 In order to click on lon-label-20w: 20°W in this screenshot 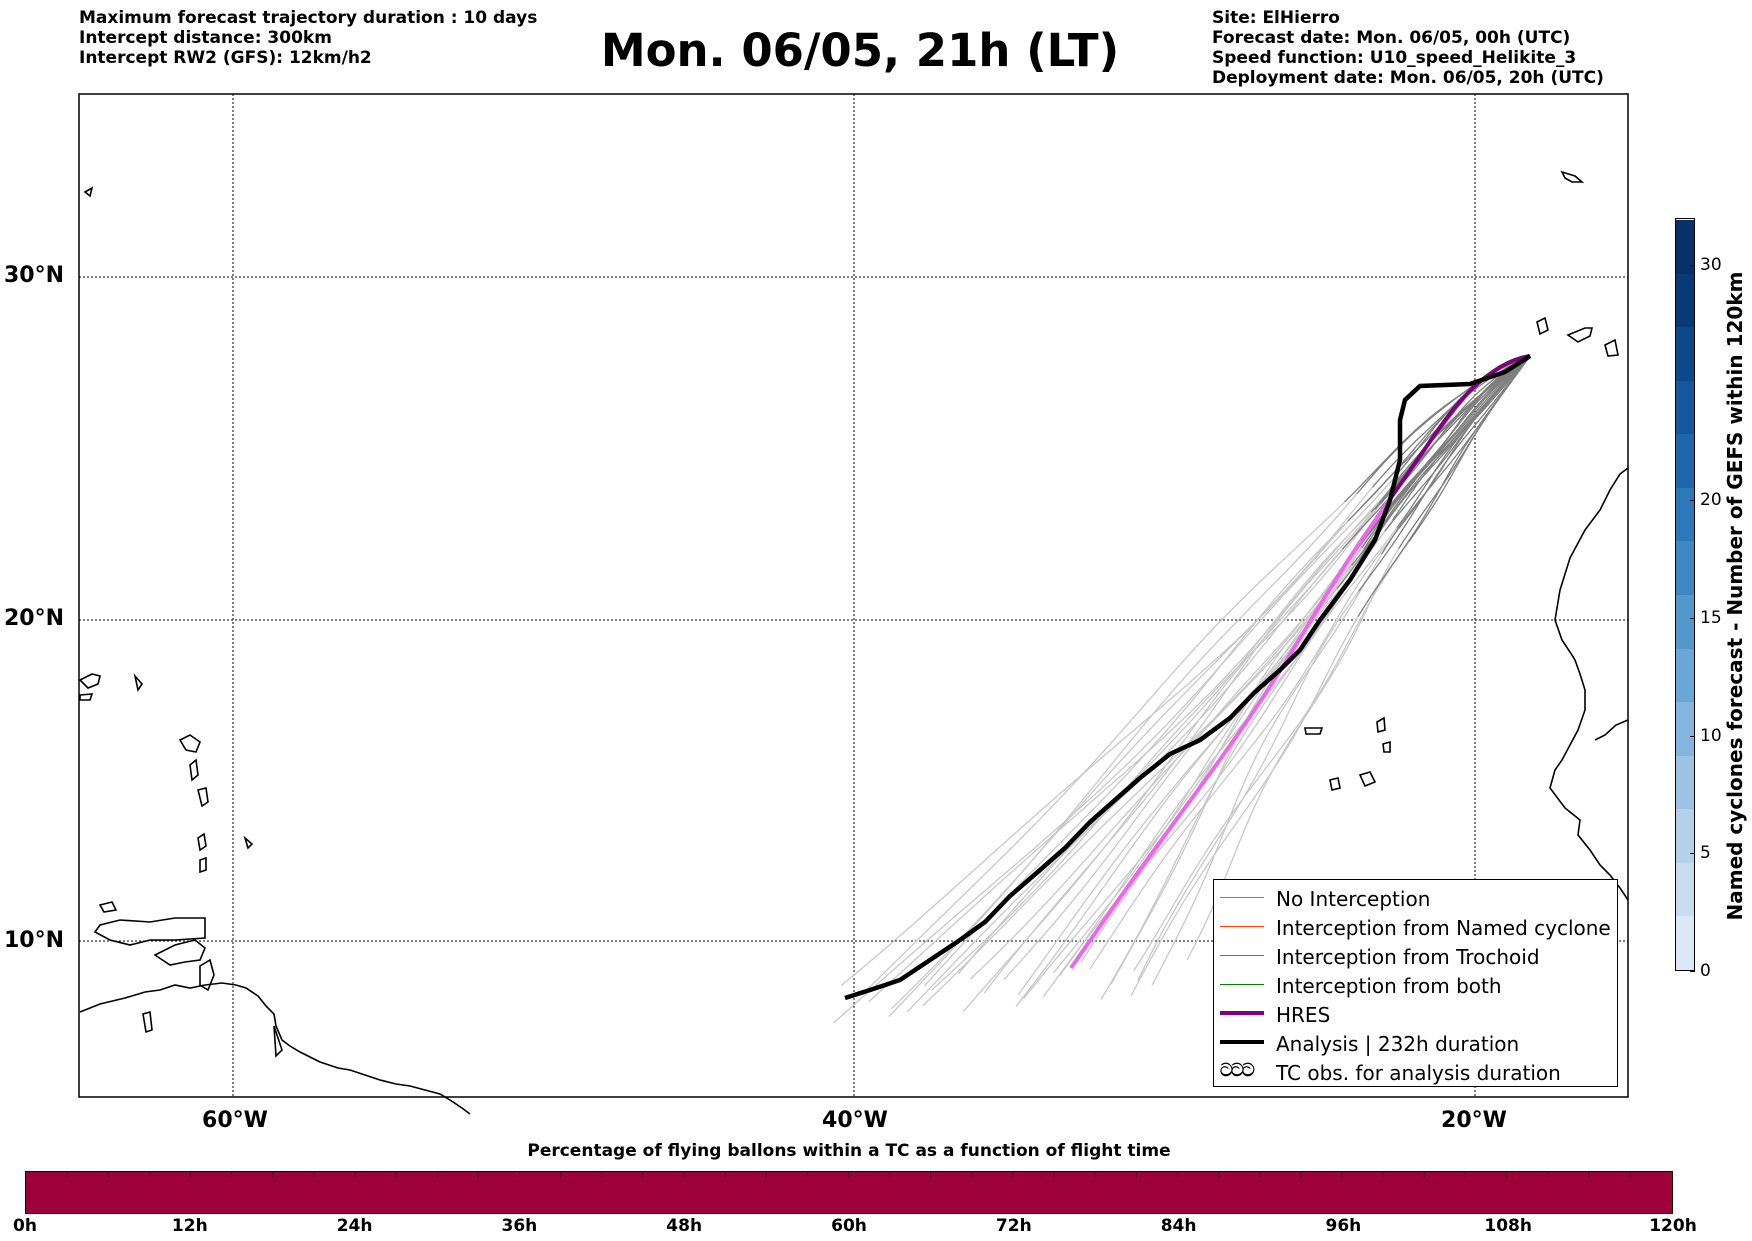, I will do `click(1474, 1120)`.